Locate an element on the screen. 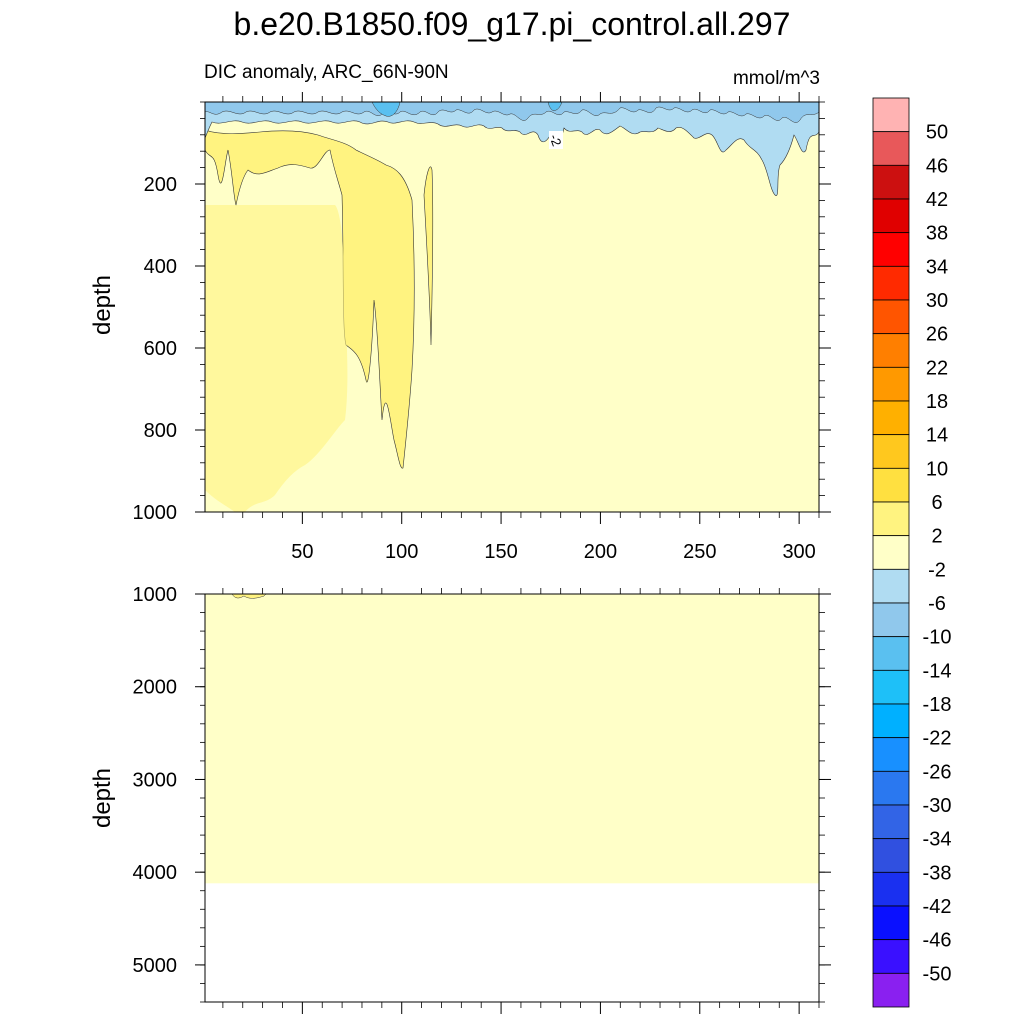 The width and height of the screenshot is (1024, 1024). colorbar-label: -50 is located at coordinates (937, 974).